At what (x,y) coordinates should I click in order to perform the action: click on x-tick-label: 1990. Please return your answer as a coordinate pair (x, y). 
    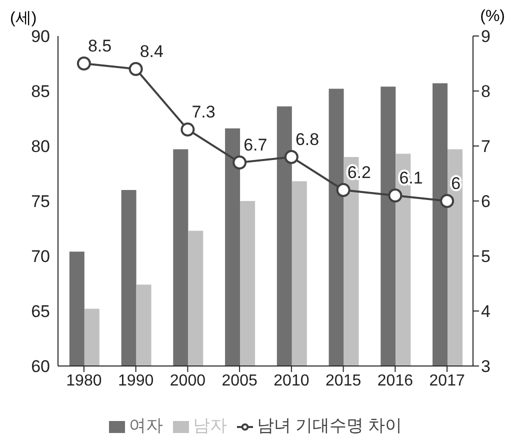
    Looking at the image, I should click on (136, 381).